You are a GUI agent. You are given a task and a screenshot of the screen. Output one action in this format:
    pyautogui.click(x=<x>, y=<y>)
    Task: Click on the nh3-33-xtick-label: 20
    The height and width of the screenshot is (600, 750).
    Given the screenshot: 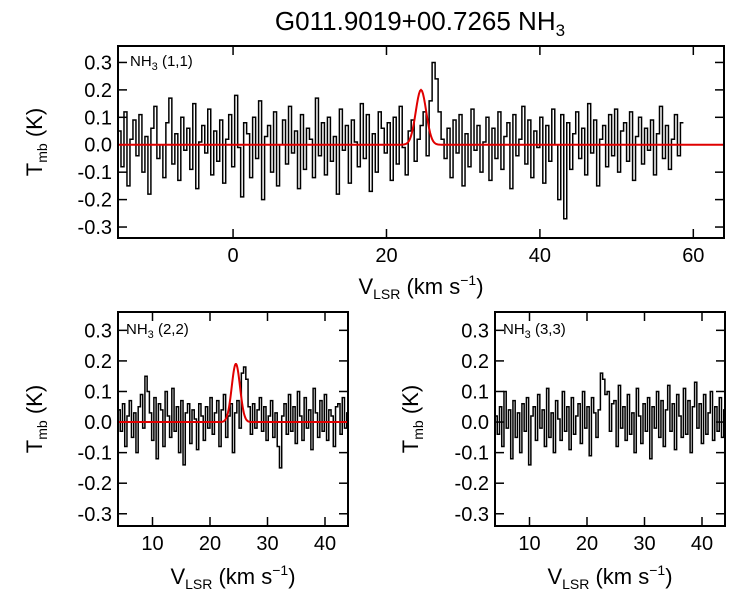 What is the action you would take?
    pyautogui.click(x=587, y=544)
    